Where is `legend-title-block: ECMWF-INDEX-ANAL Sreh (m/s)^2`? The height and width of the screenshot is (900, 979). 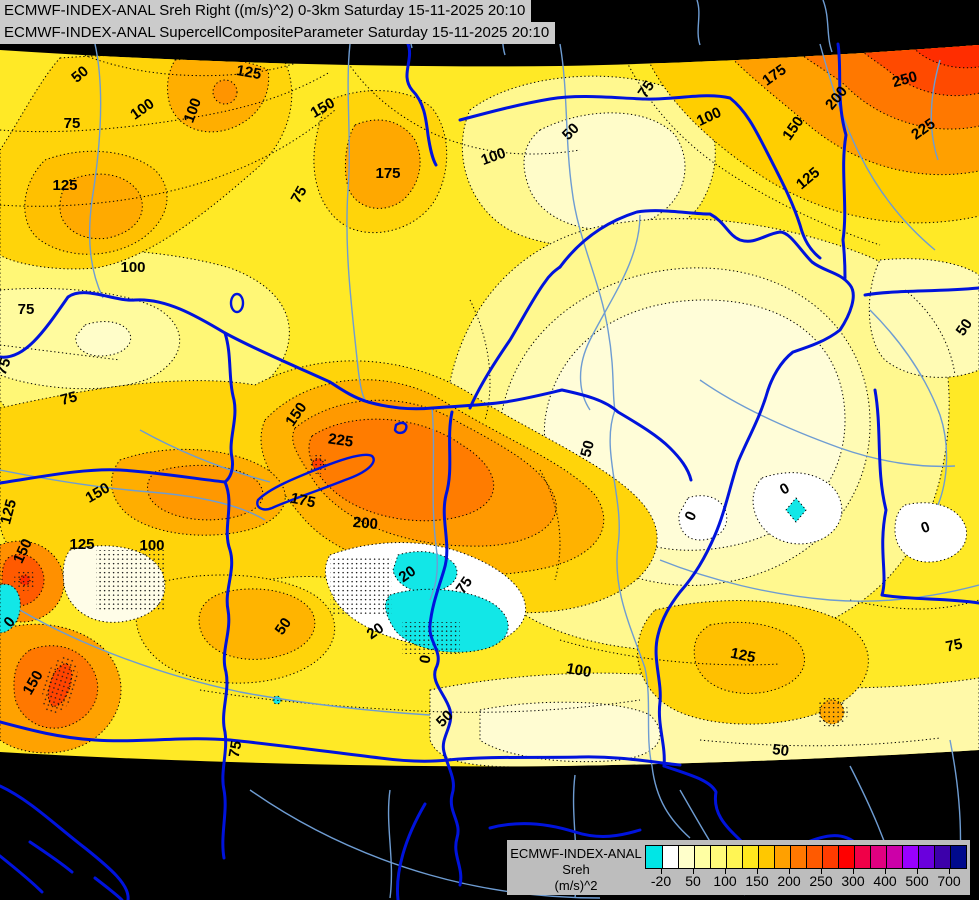
legend-title-block: ECMWF-INDEX-ANAL Sreh (m/s)^2 is located at coordinates (576, 867).